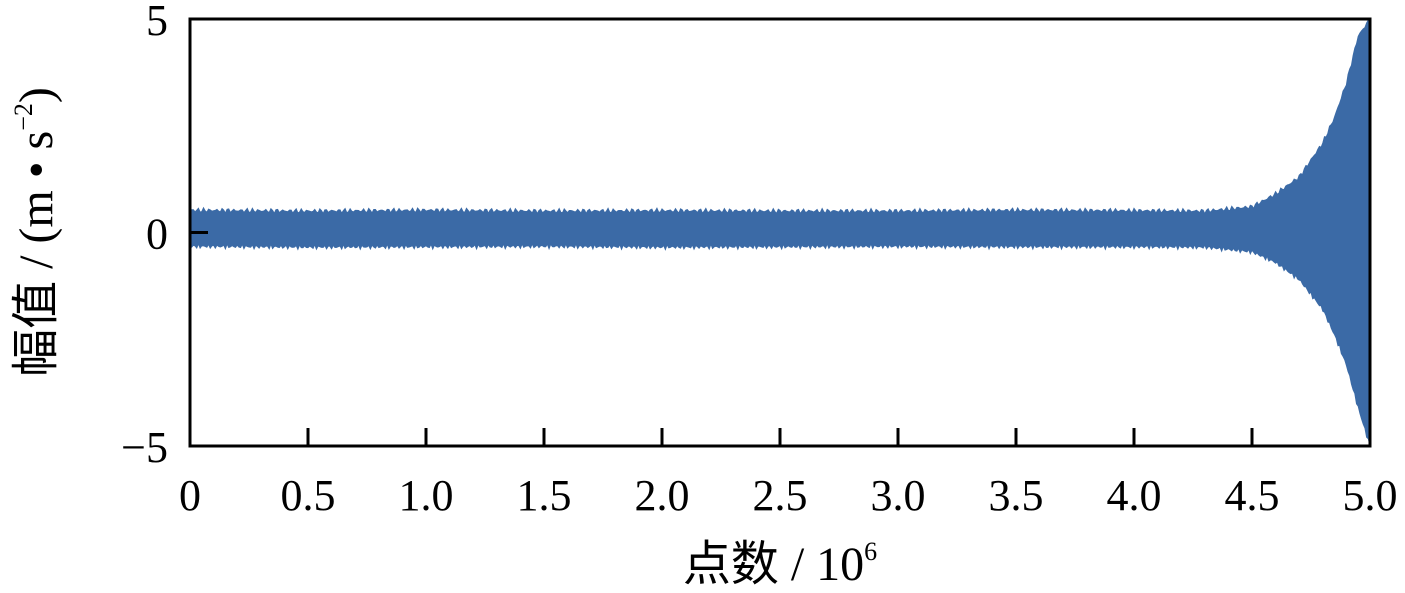 This screenshot has height=593, width=1405. I want to click on x-tick-label: 4.0, so click(1134, 495).